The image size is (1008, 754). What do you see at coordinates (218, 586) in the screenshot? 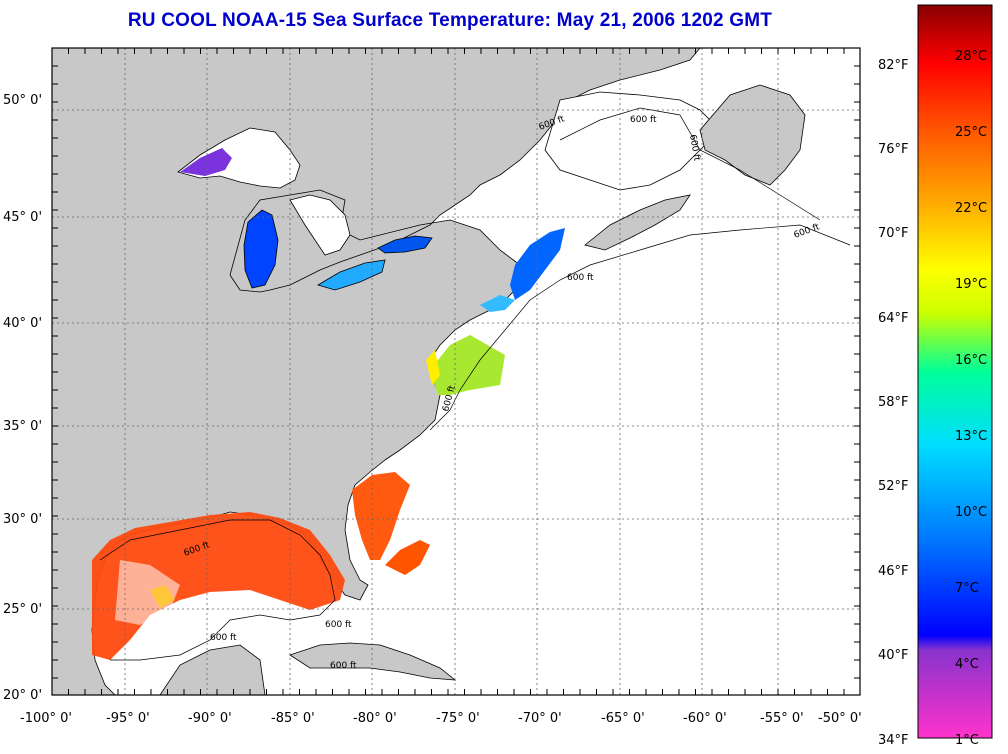
I see `sst-gulf-of-mexico` at bounding box center [218, 586].